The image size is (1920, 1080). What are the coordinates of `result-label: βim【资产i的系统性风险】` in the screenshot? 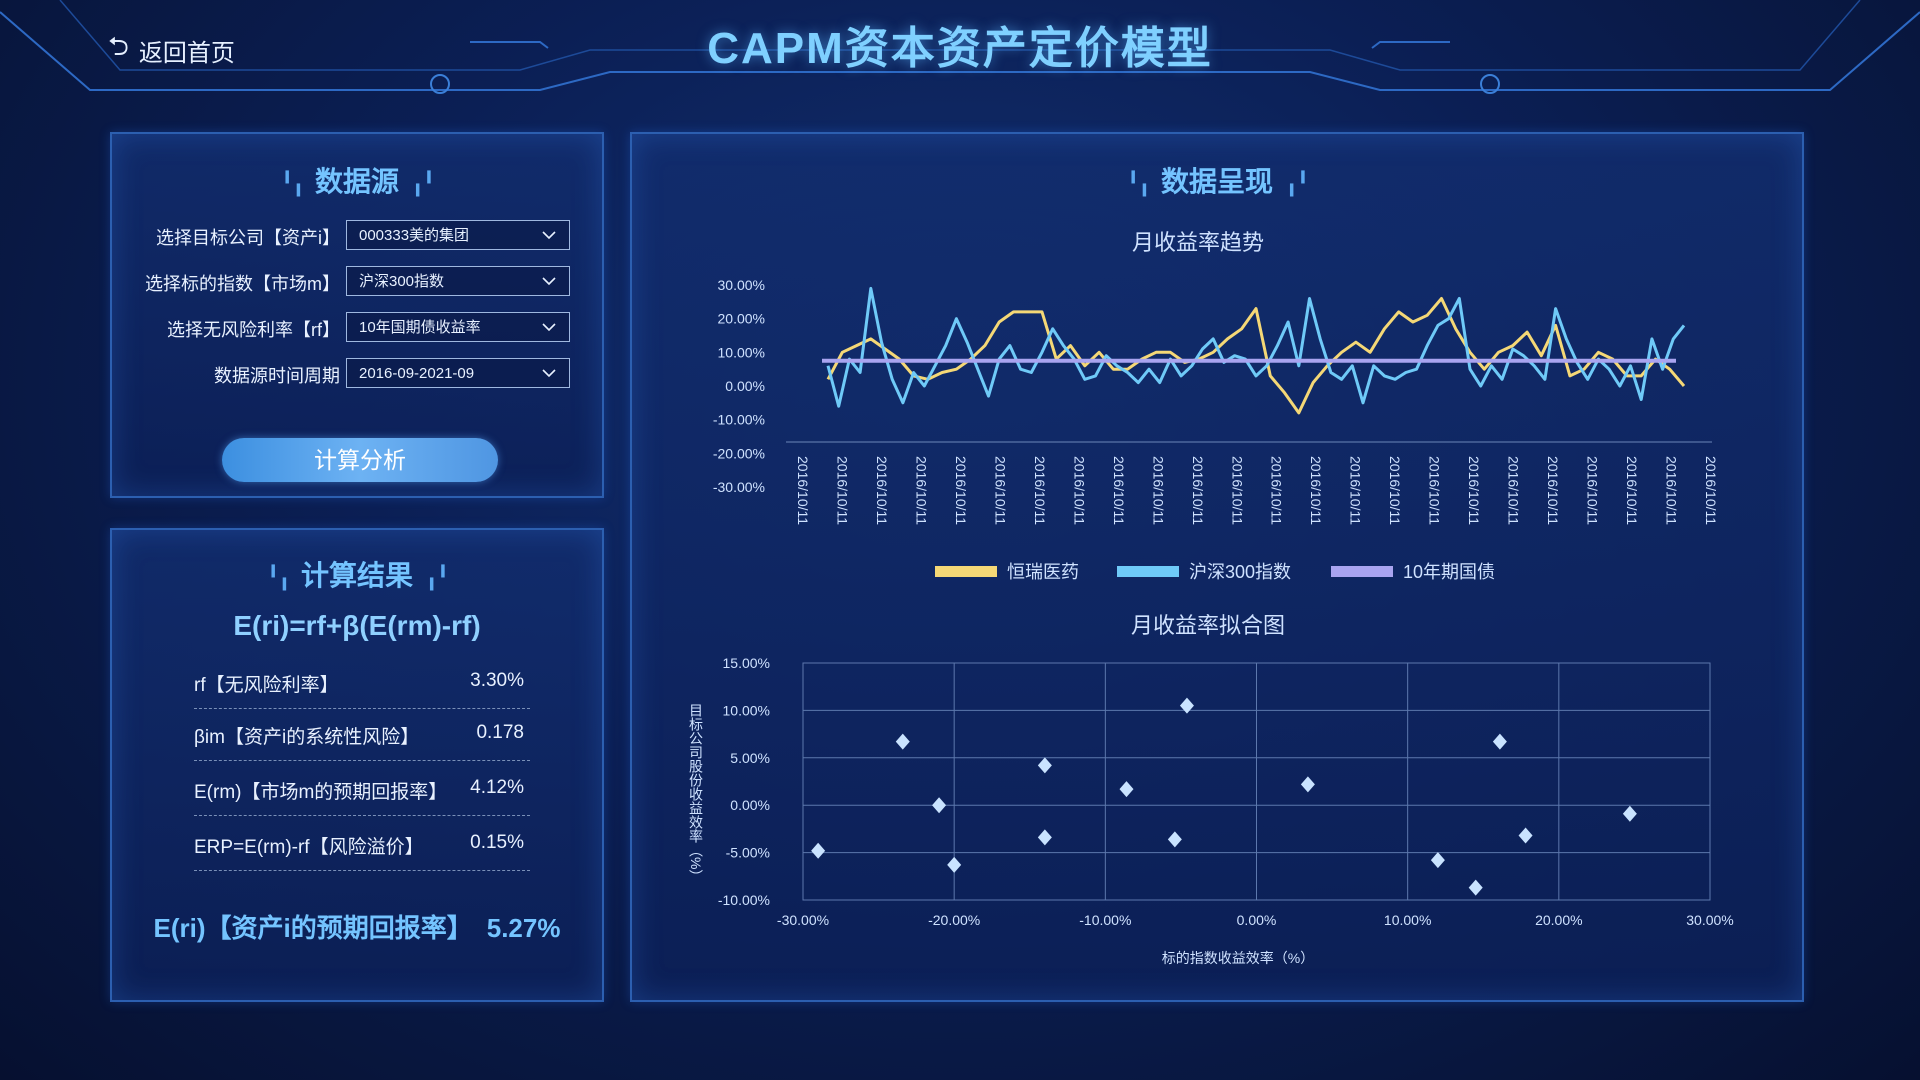 It's located at (307, 737).